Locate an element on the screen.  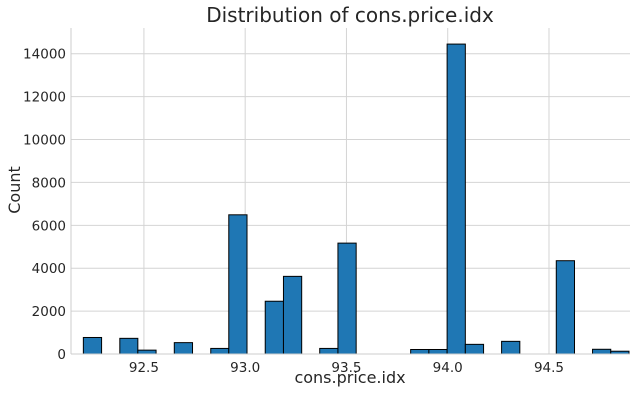
y-tick-label: 10000 is located at coordinates (44, 141).